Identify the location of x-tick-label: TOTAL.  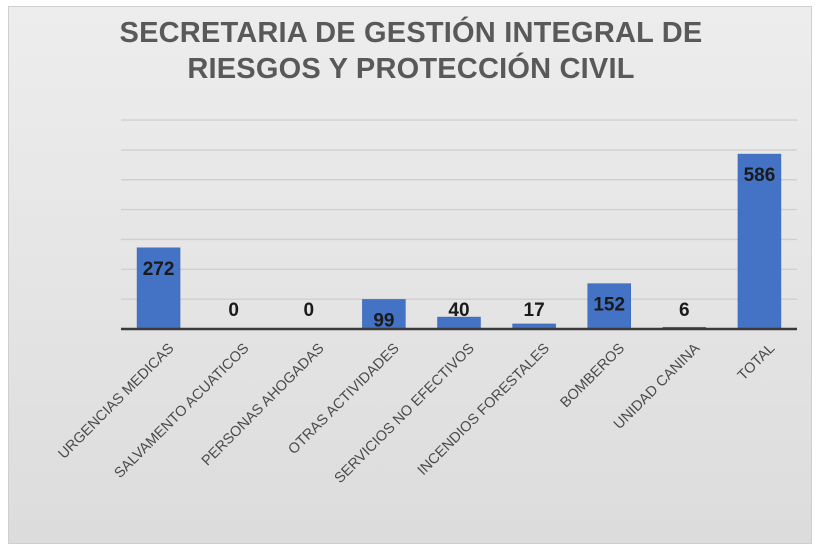
(756, 362).